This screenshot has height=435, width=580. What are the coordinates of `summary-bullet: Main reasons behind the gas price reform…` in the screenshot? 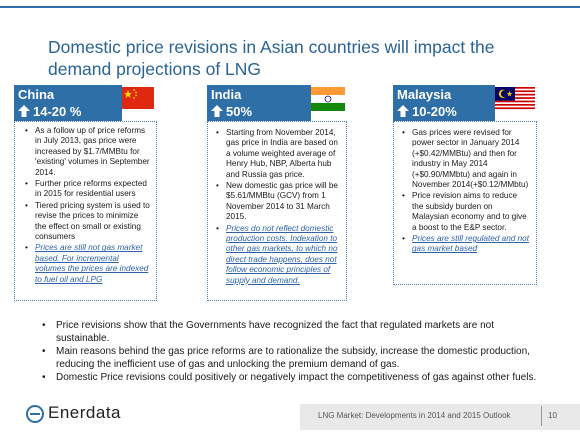 It's located at (291, 358).